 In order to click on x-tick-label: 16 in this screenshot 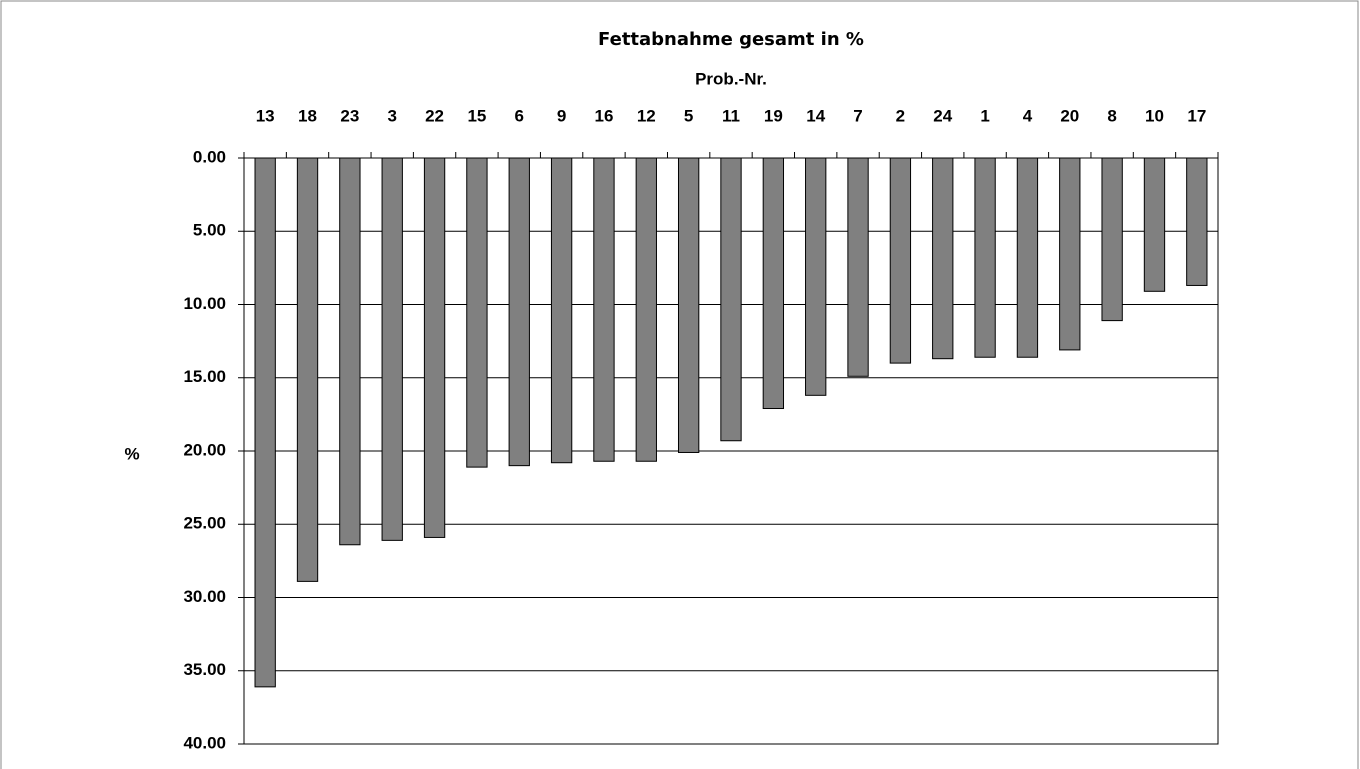, I will do `click(603, 115)`.